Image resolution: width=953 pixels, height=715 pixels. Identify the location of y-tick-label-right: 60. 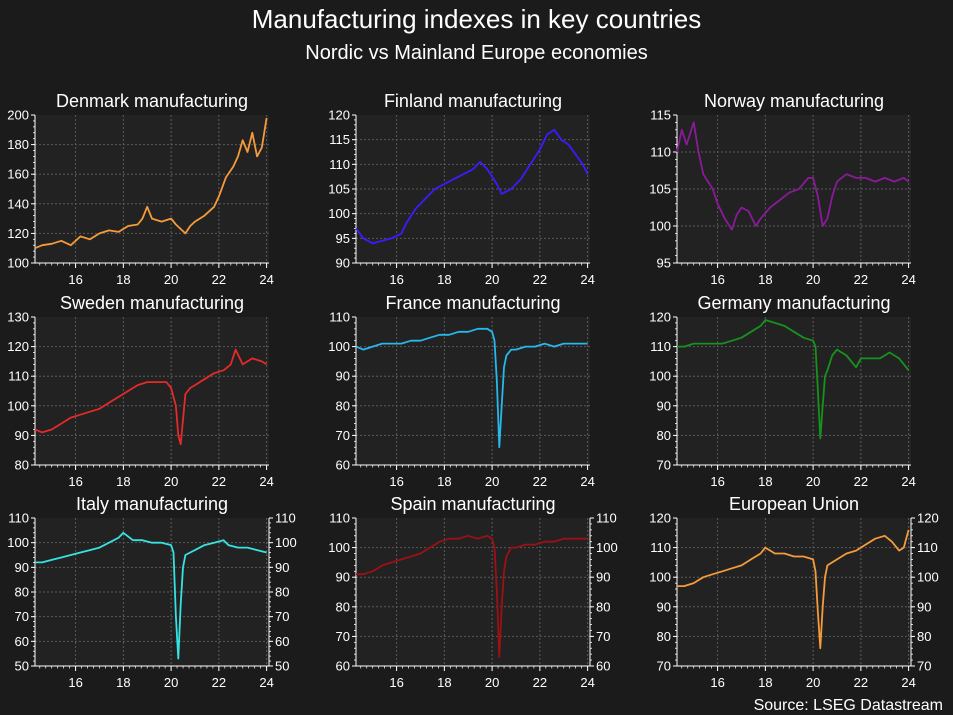
(282, 641).